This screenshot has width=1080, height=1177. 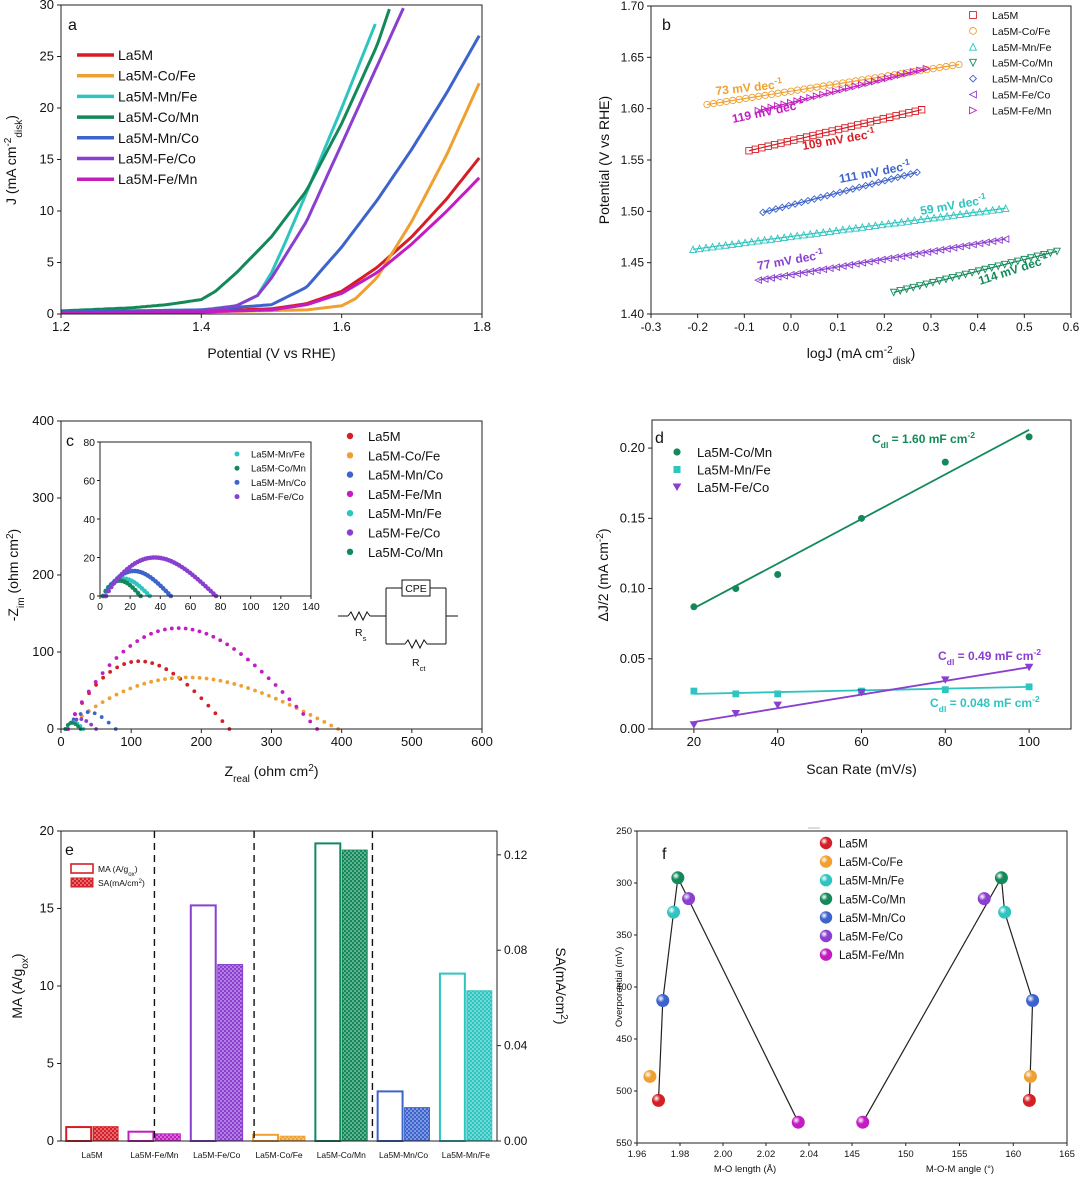 I want to click on x-tick-label: 40, so click(x=777, y=741).